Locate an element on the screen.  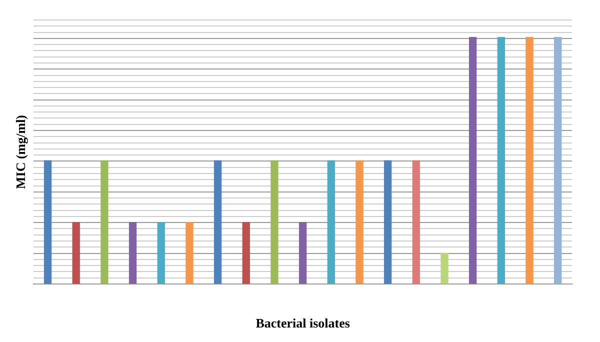
x-axis-title: Bacterial isolates is located at coordinates (303, 323).